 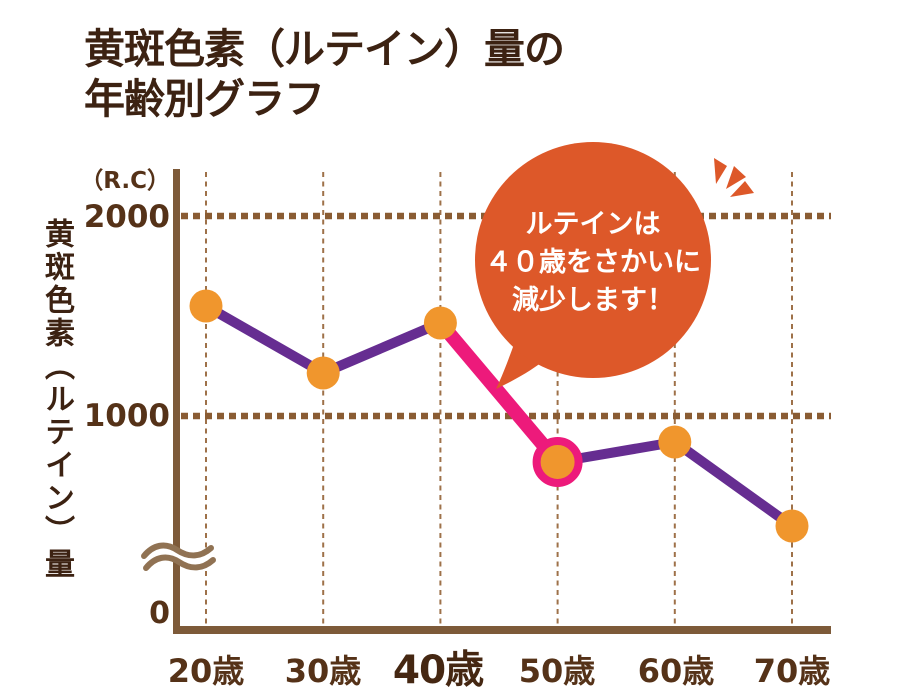 I want to click on axis-break-wave-bottom, so click(x=179, y=562).